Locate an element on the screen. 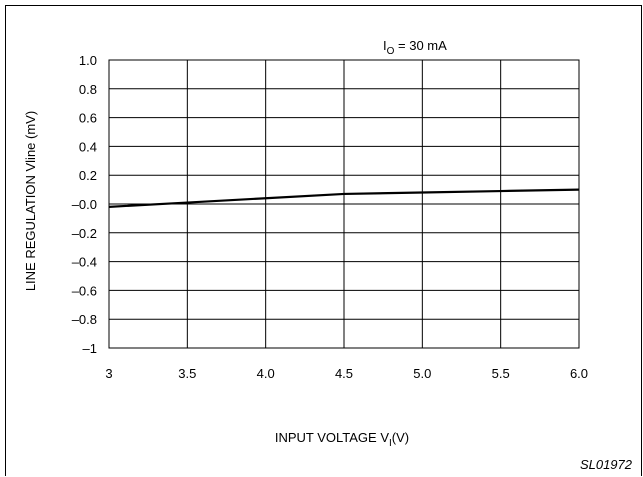 This screenshot has width=643, height=477. y-tick-label: –0.2 is located at coordinates (84, 233).